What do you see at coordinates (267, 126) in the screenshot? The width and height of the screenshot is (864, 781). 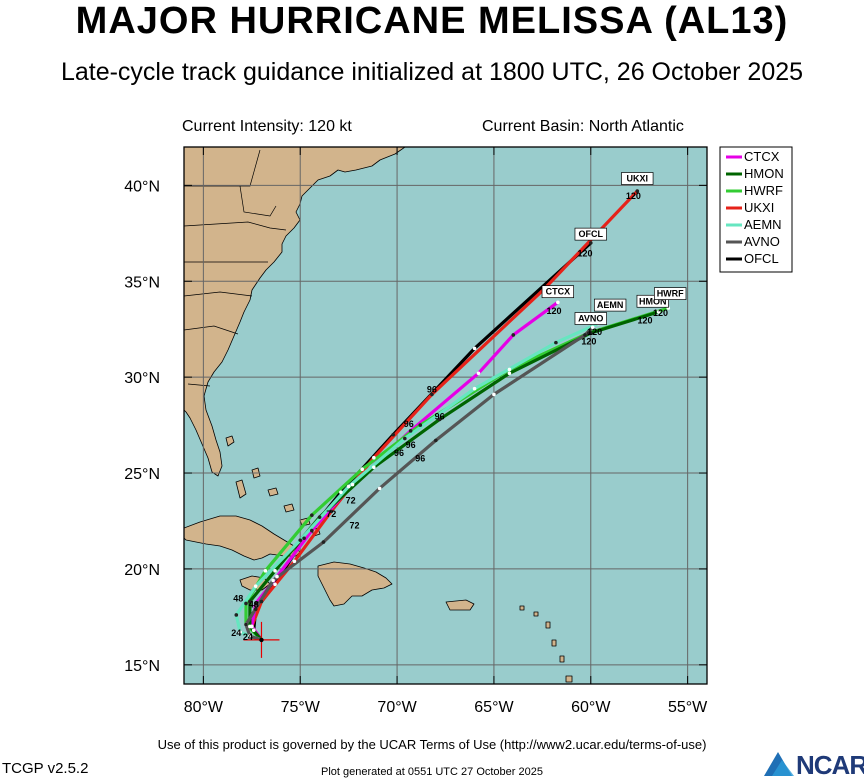 I see `current-intensity: Current Intensity: 120 kt` at bounding box center [267, 126].